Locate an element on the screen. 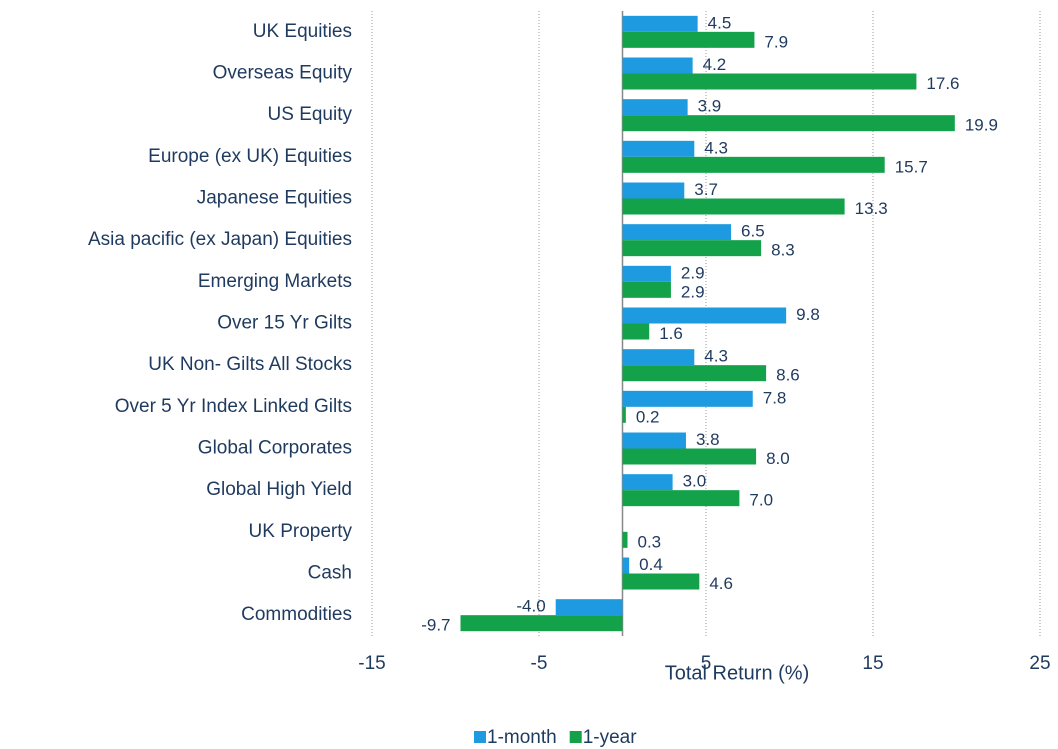 The image size is (1058, 749). x-tick-label: -5 is located at coordinates (539, 663).